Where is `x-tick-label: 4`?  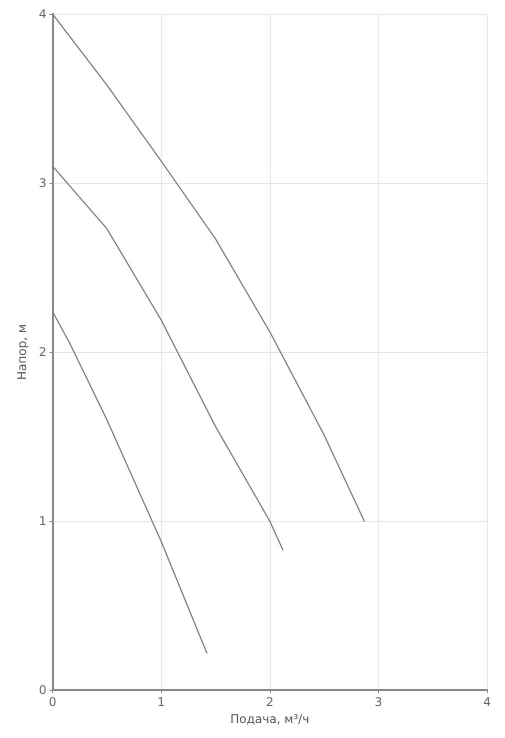
x-tick-label: 4 is located at coordinates (487, 702).